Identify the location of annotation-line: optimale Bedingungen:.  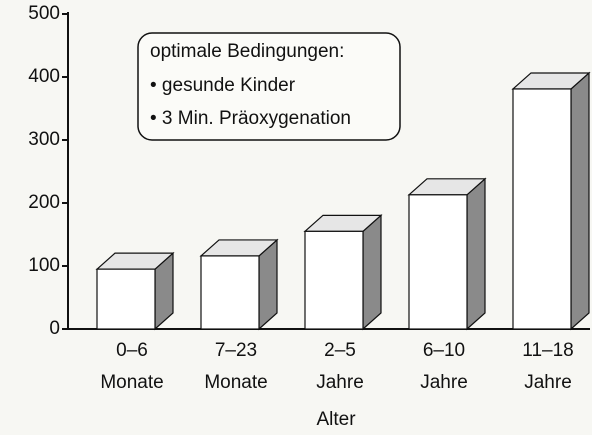
(247, 51).